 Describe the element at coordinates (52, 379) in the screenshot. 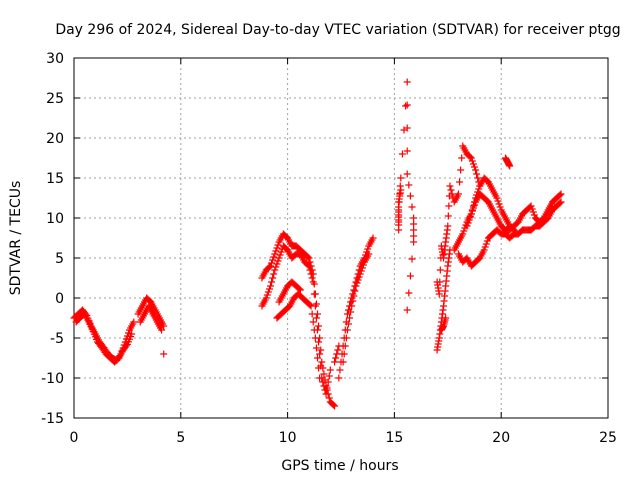

I see `y-tick-label: -10` at that location.